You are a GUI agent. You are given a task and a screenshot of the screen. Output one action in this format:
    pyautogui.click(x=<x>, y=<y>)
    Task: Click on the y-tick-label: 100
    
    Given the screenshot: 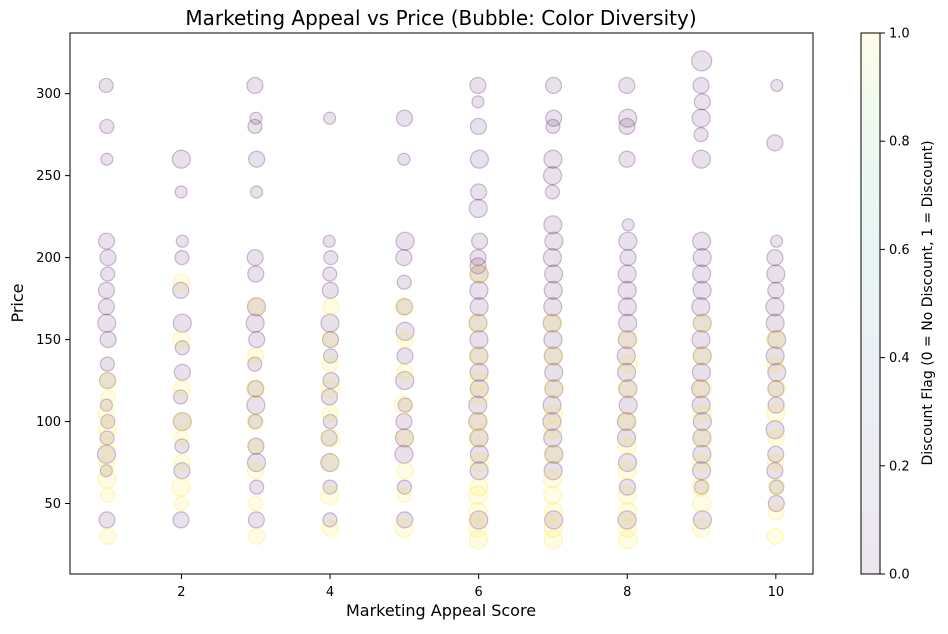 What is the action you would take?
    pyautogui.click(x=48, y=422)
    